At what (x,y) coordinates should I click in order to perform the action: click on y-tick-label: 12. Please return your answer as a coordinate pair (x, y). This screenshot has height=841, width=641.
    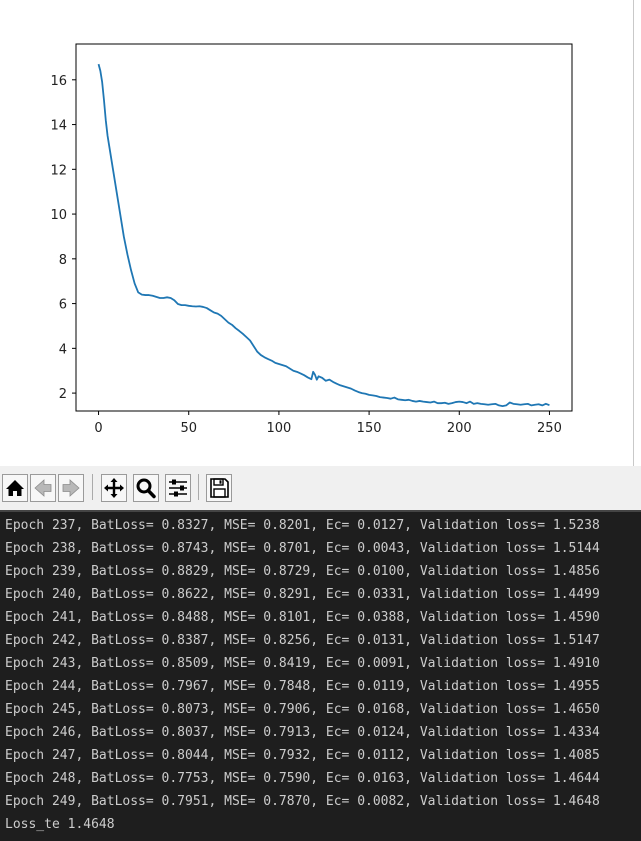
    Looking at the image, I should click on (58, 170).